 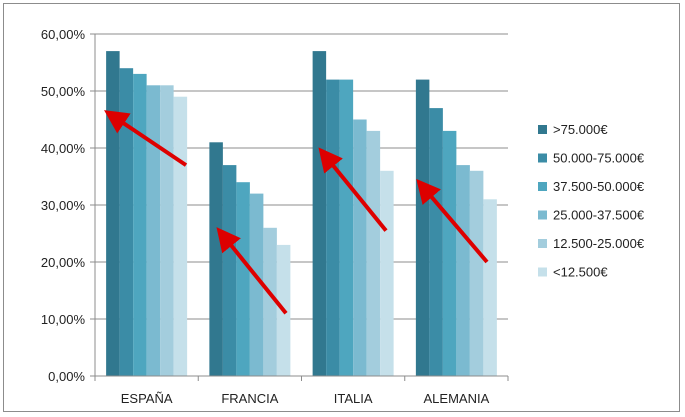 What do you see at coordinates (599, 215) in the screenshot?
I see `legend-label: 25.000-37.500€` at bounding box center [599, 215].